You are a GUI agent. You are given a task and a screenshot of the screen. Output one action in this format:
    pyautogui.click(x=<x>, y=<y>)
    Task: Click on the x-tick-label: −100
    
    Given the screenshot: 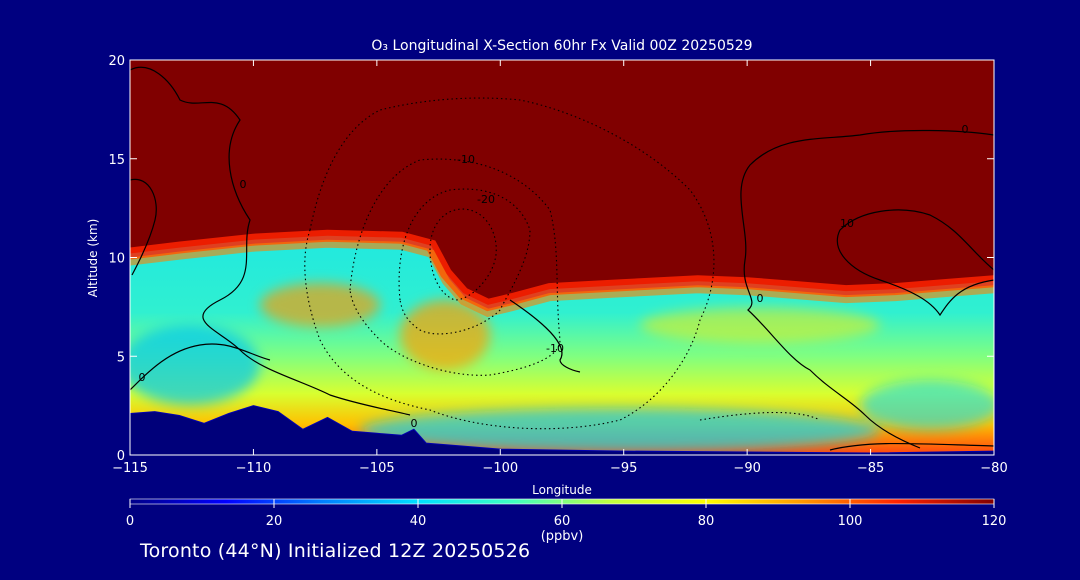 What is the action you would take?
    pyautogui.click(x=500, y=468)
    